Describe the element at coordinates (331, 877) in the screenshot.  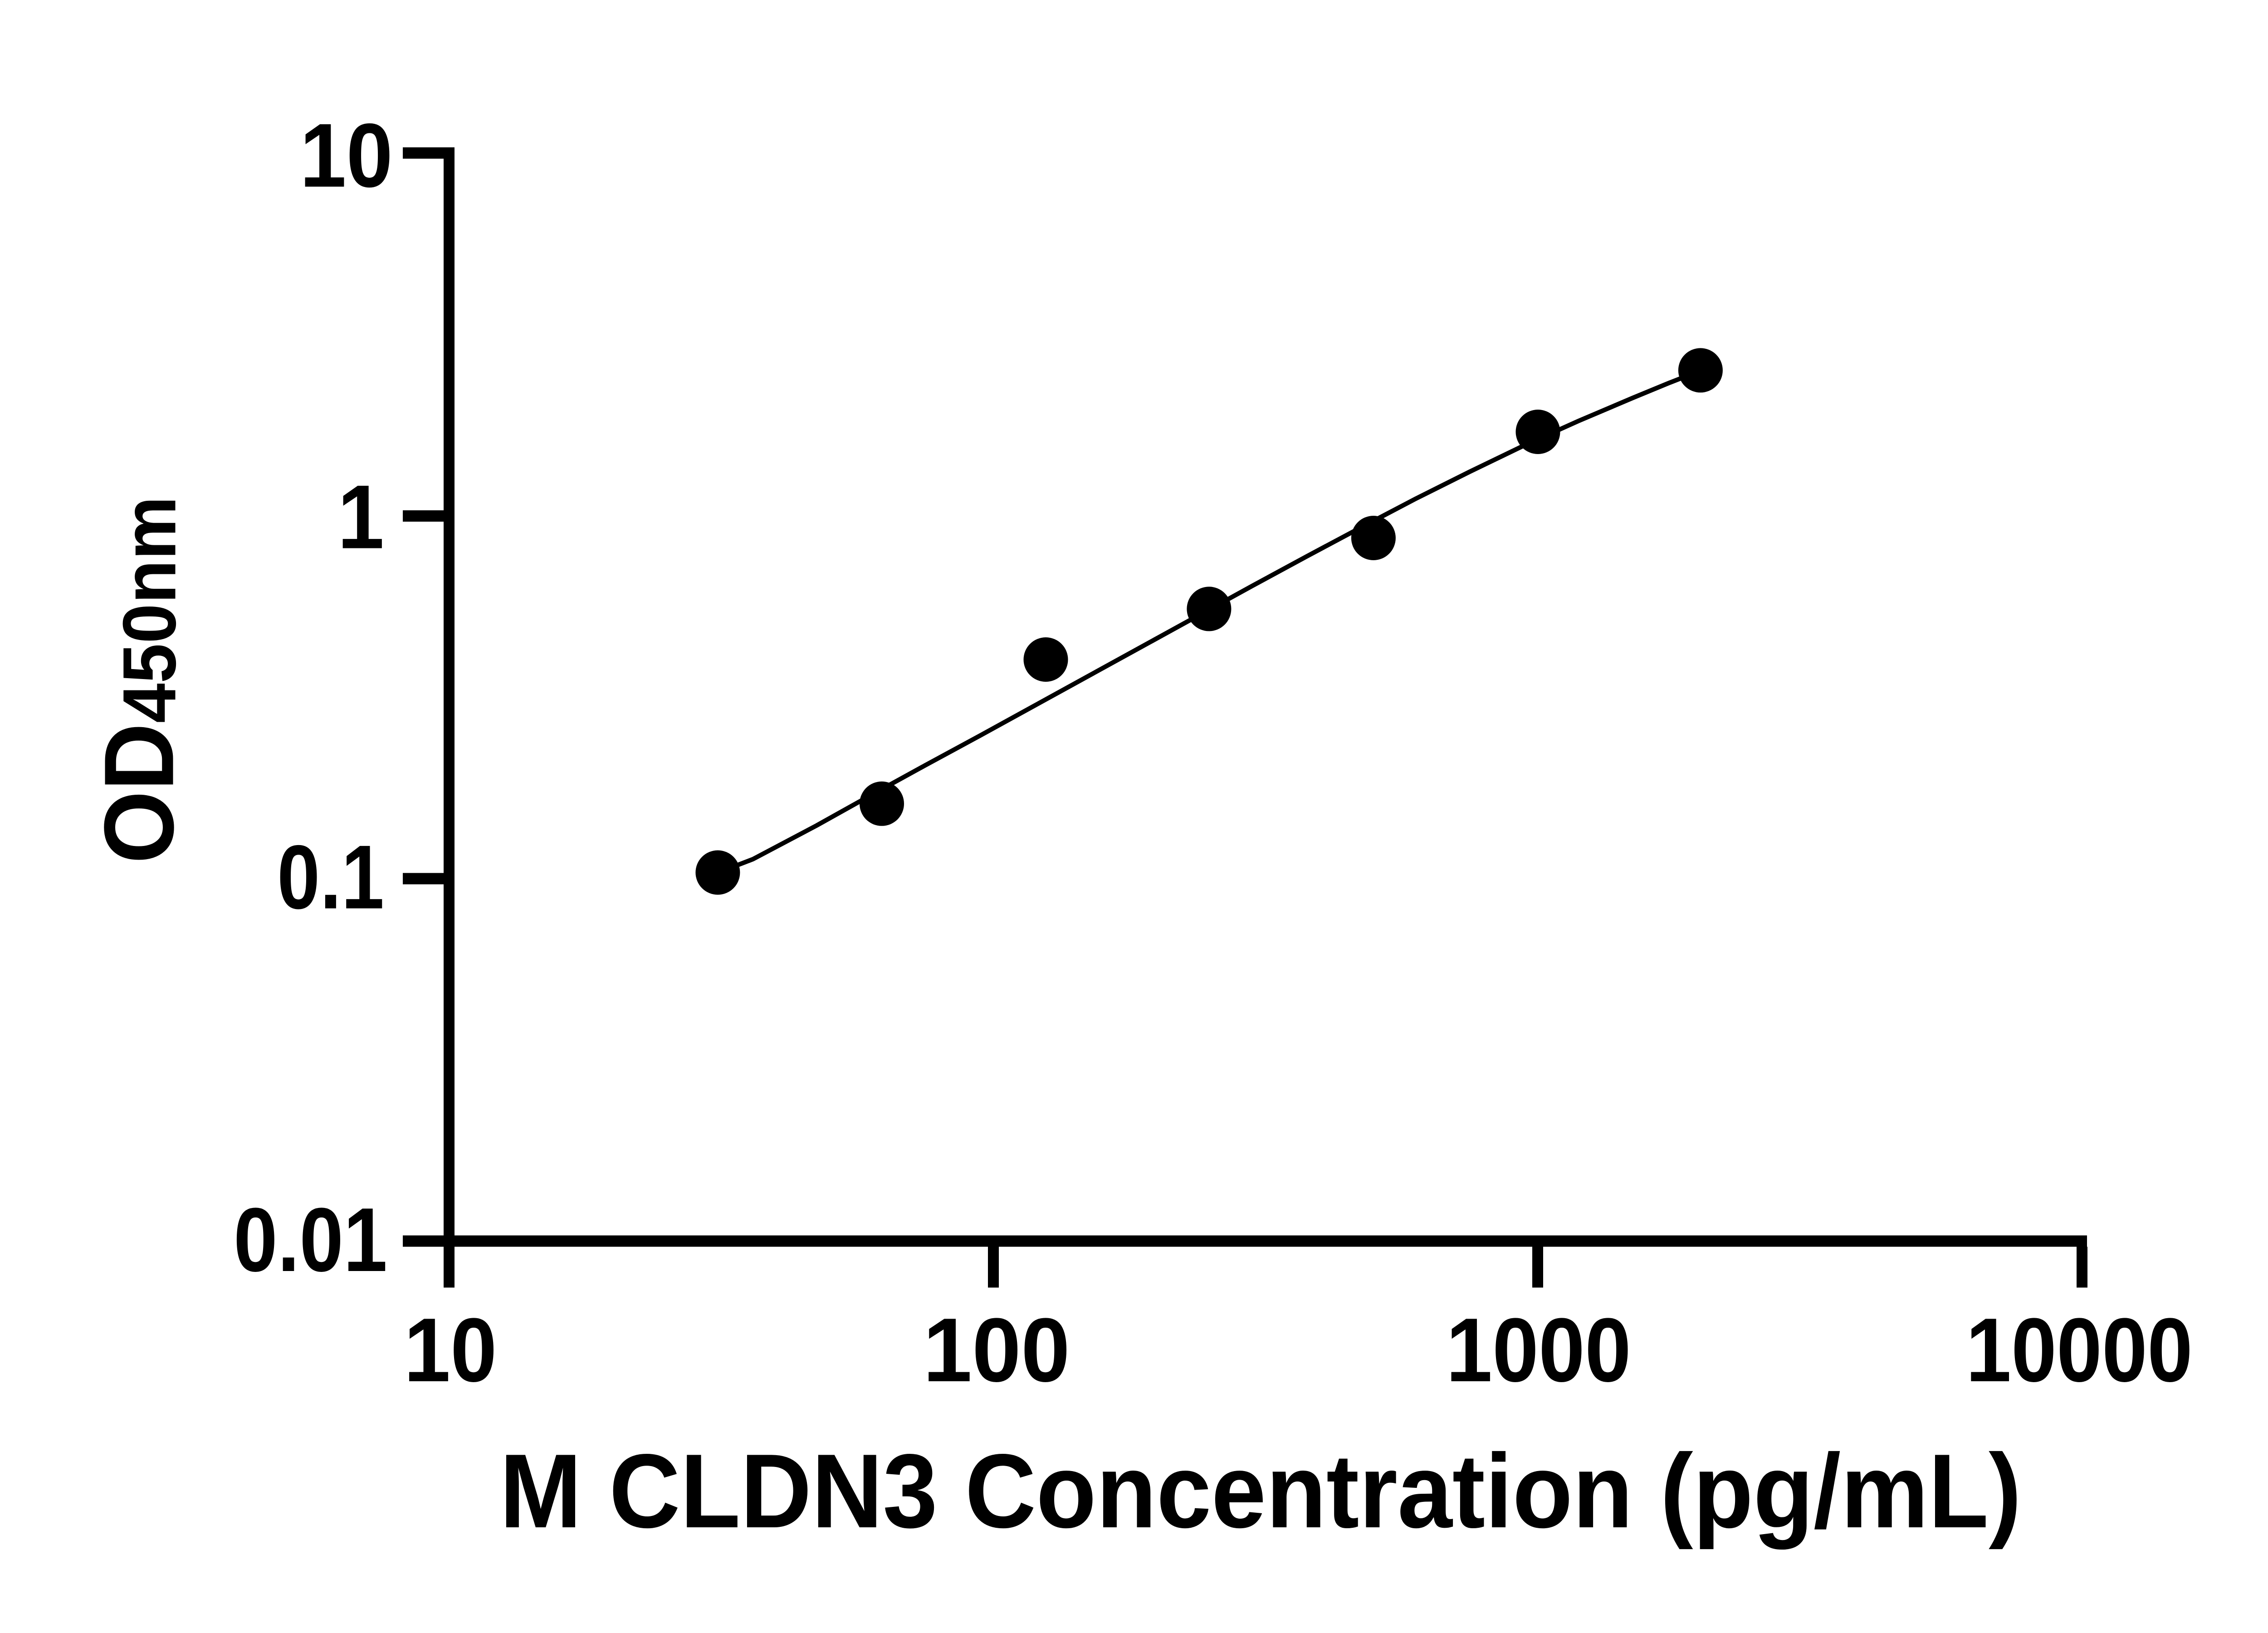
I see `svg-text: 0.1` at that location.